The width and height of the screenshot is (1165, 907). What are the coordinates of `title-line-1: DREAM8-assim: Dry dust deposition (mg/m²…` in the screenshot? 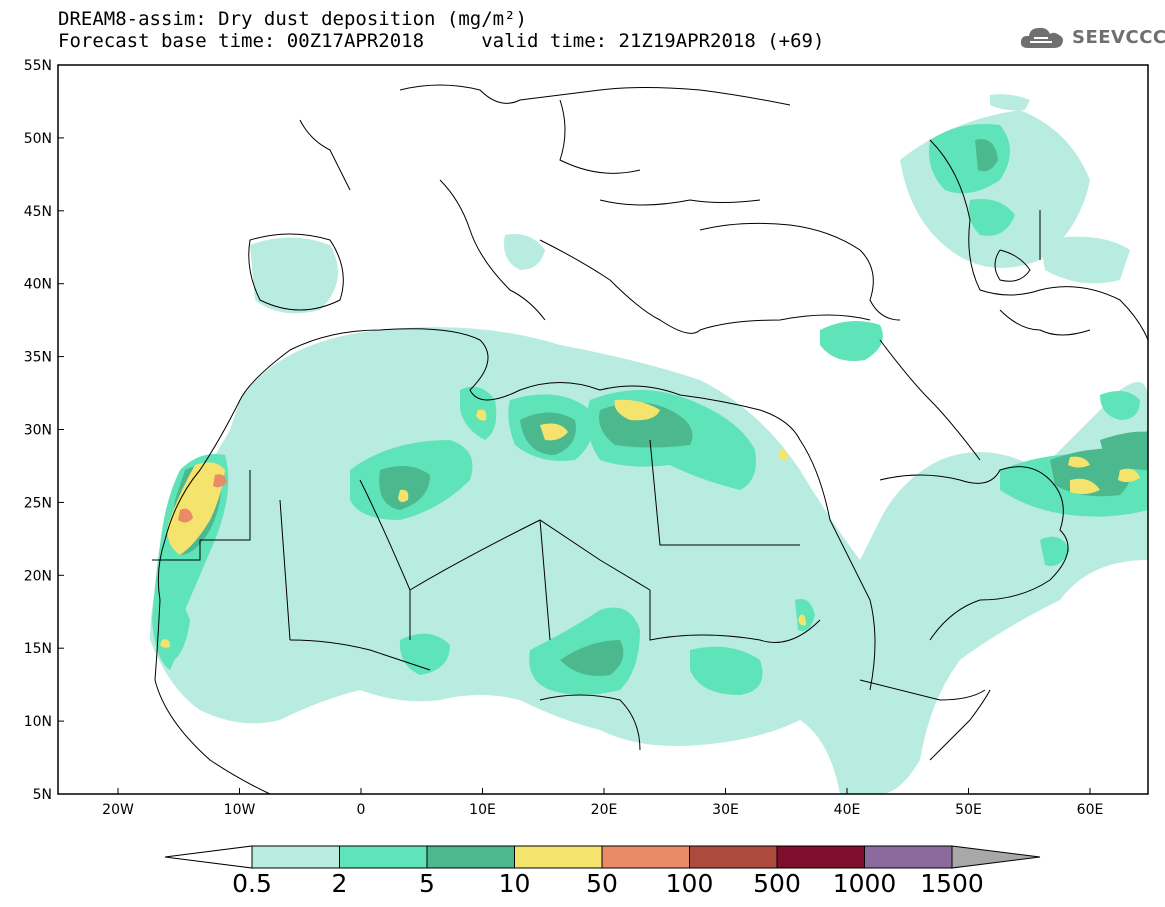 It's located at (292, 19).